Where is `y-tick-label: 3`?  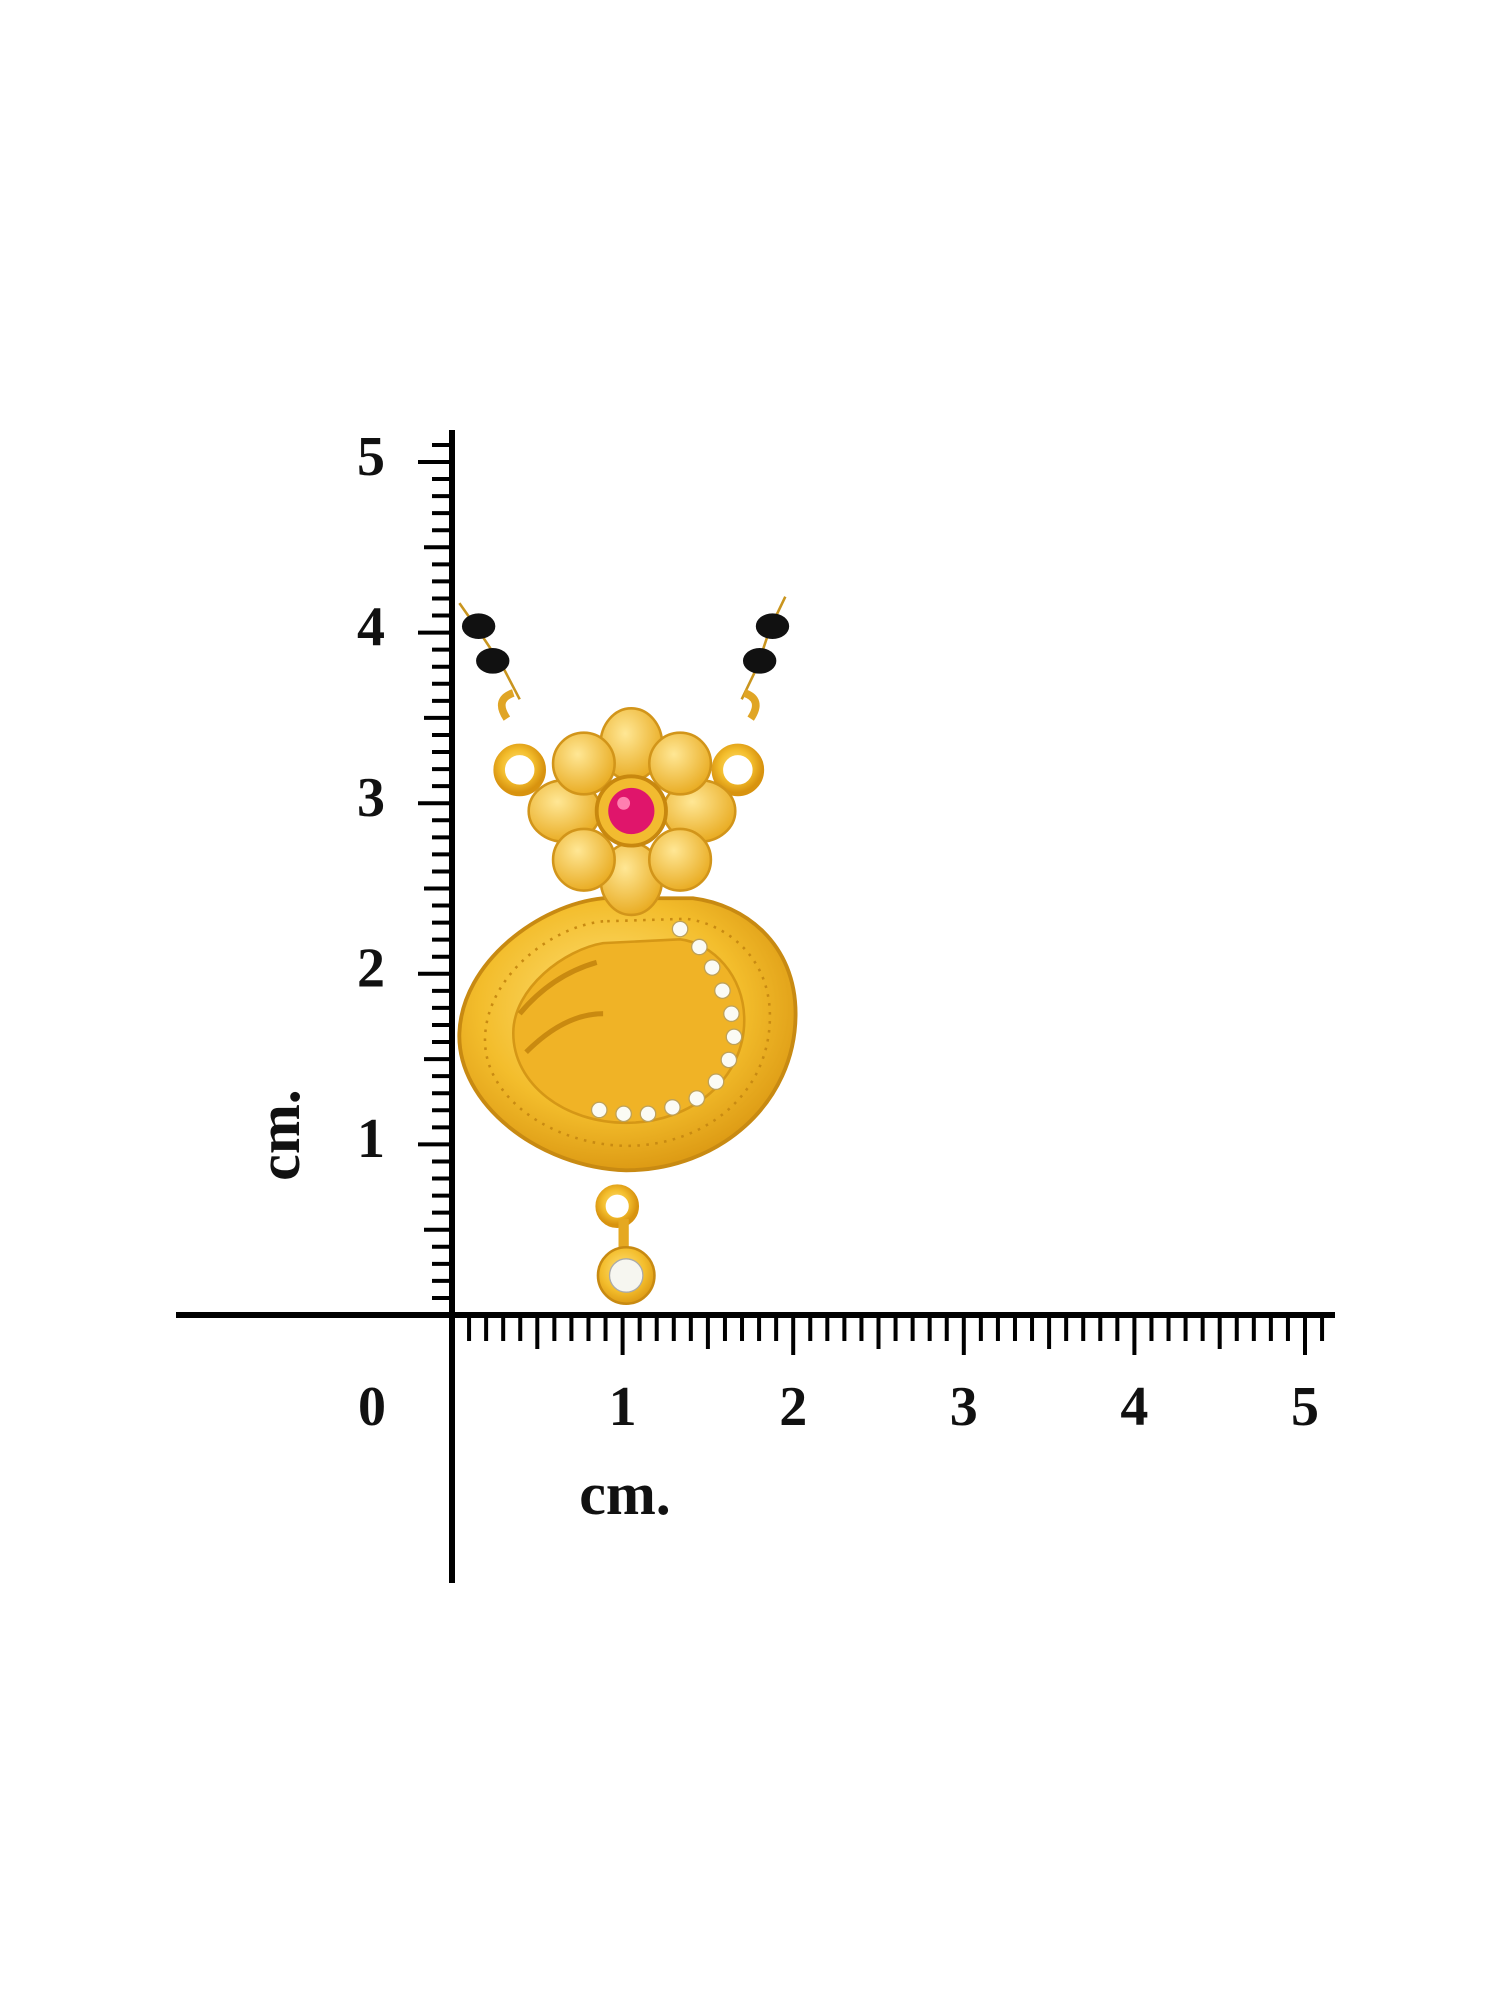 y-tick-label: 3 is located at coordinates (371, 798).